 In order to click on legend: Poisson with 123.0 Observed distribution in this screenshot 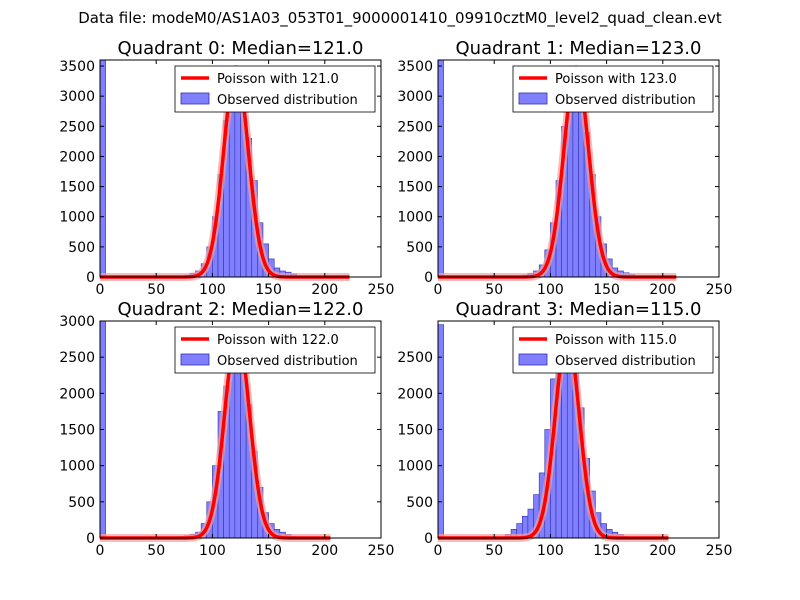, I will do `click(613, 89)`.